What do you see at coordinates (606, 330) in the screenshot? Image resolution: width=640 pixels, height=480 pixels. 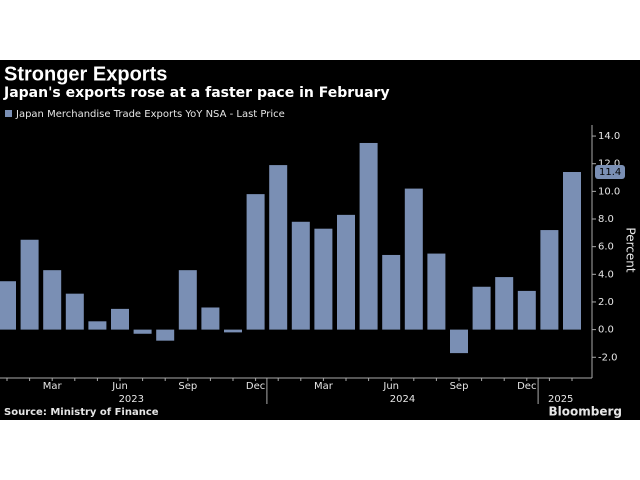 I see `y-tick-label: 0.0` at bounding box center [606, 330].